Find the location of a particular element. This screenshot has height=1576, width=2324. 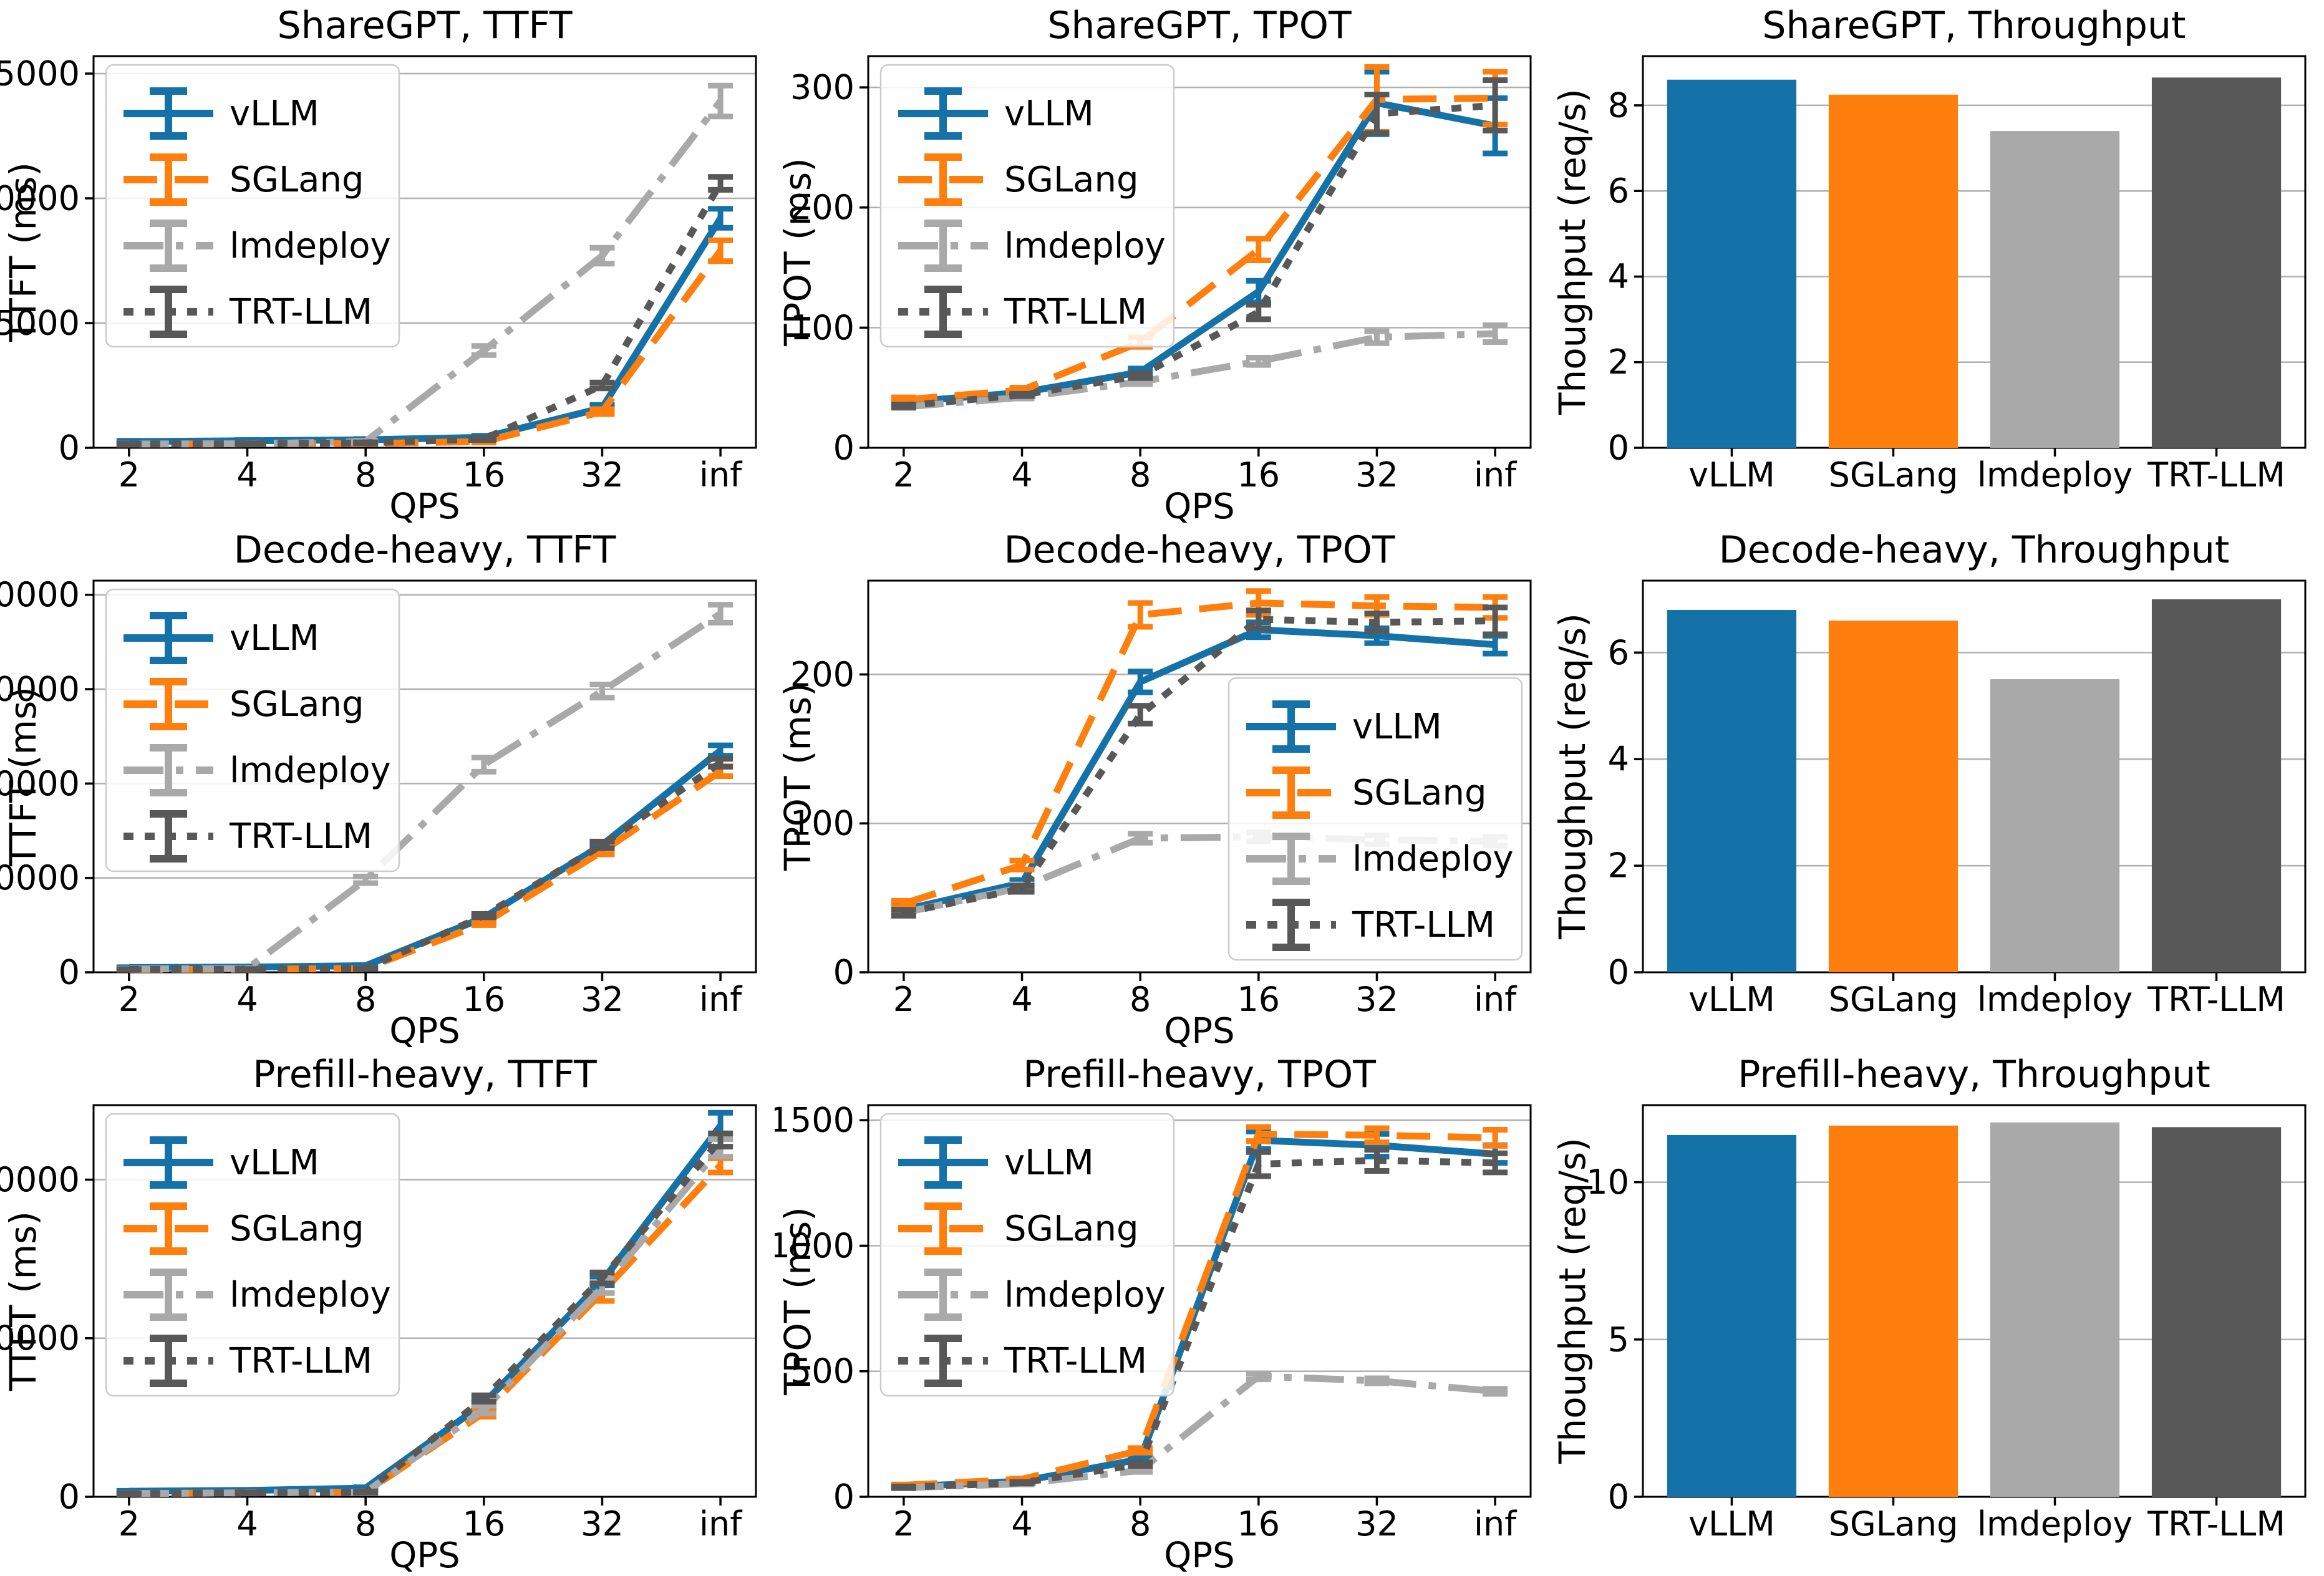

chart-title: ShareGPT, Throughput is located at coordinates (1974, 25).